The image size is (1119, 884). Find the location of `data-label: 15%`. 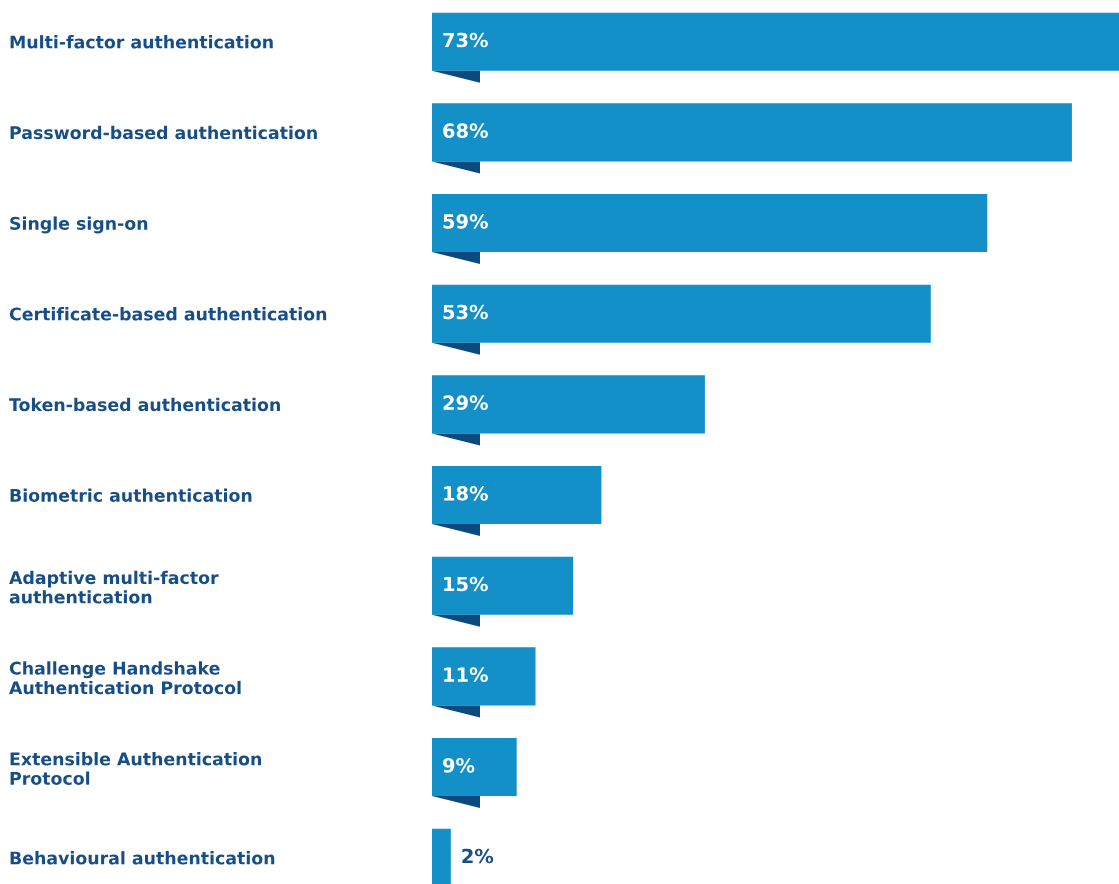

data-label: 15% is located at coordinates (466, 584).